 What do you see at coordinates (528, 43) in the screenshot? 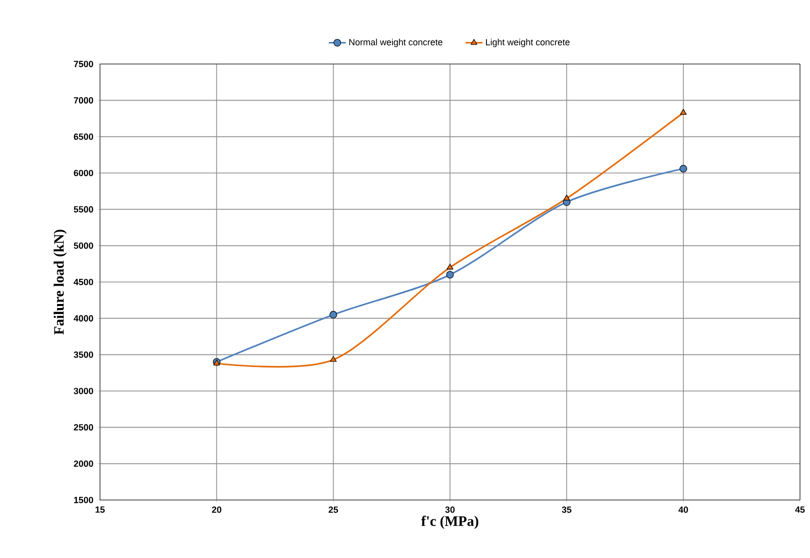
I see `legend-label: Light weight concrete` at bounding box center [528, 43].